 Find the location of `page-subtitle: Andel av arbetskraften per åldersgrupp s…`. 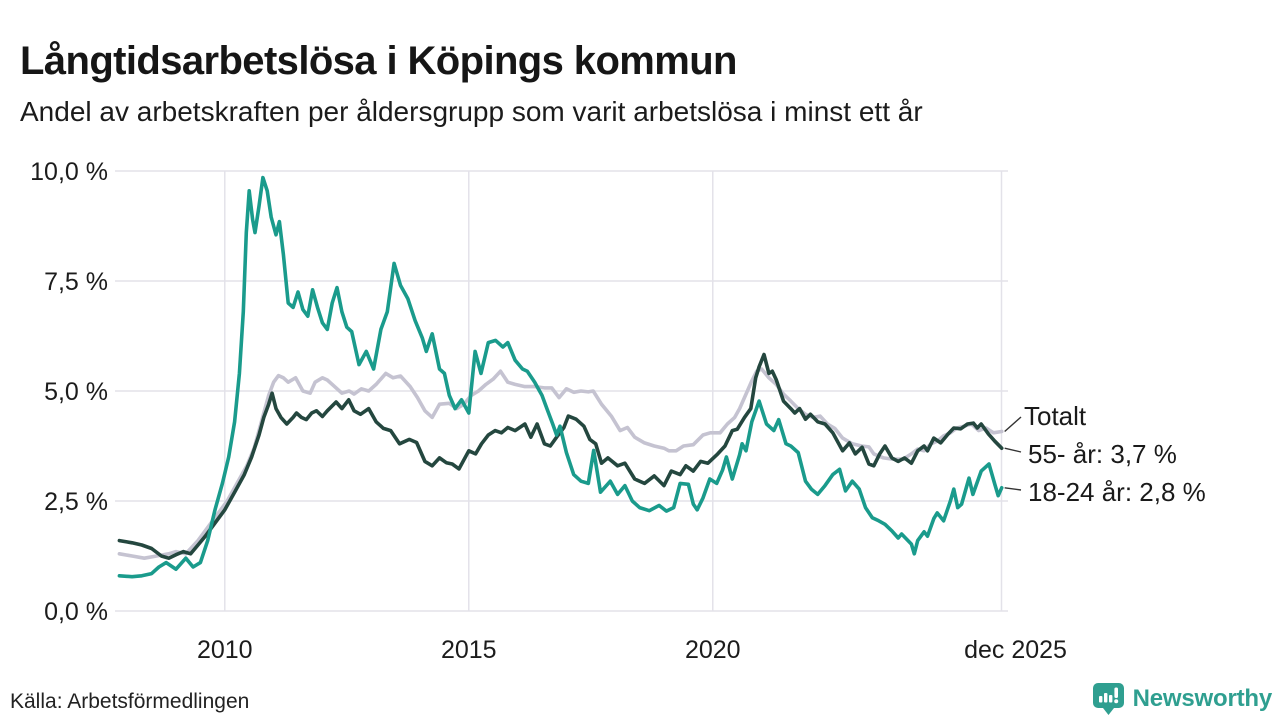

page-subtitle: Andel av arbetskraften per åldersgrupp s… is located at coordinates (471, 111).